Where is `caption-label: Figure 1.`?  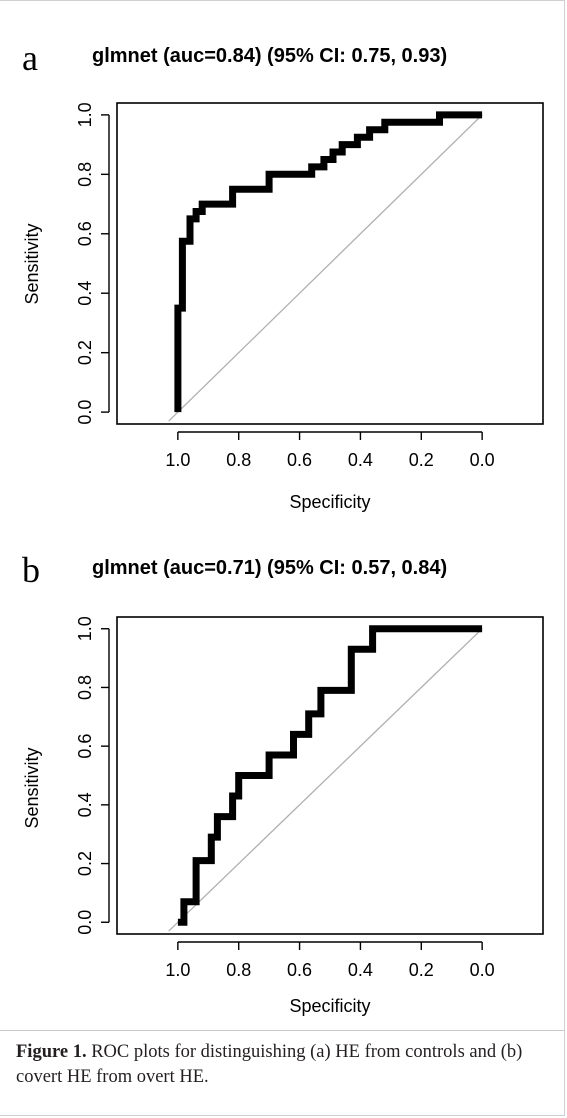
caption-label: Figure 1. is located at coordinates (51, 1052).